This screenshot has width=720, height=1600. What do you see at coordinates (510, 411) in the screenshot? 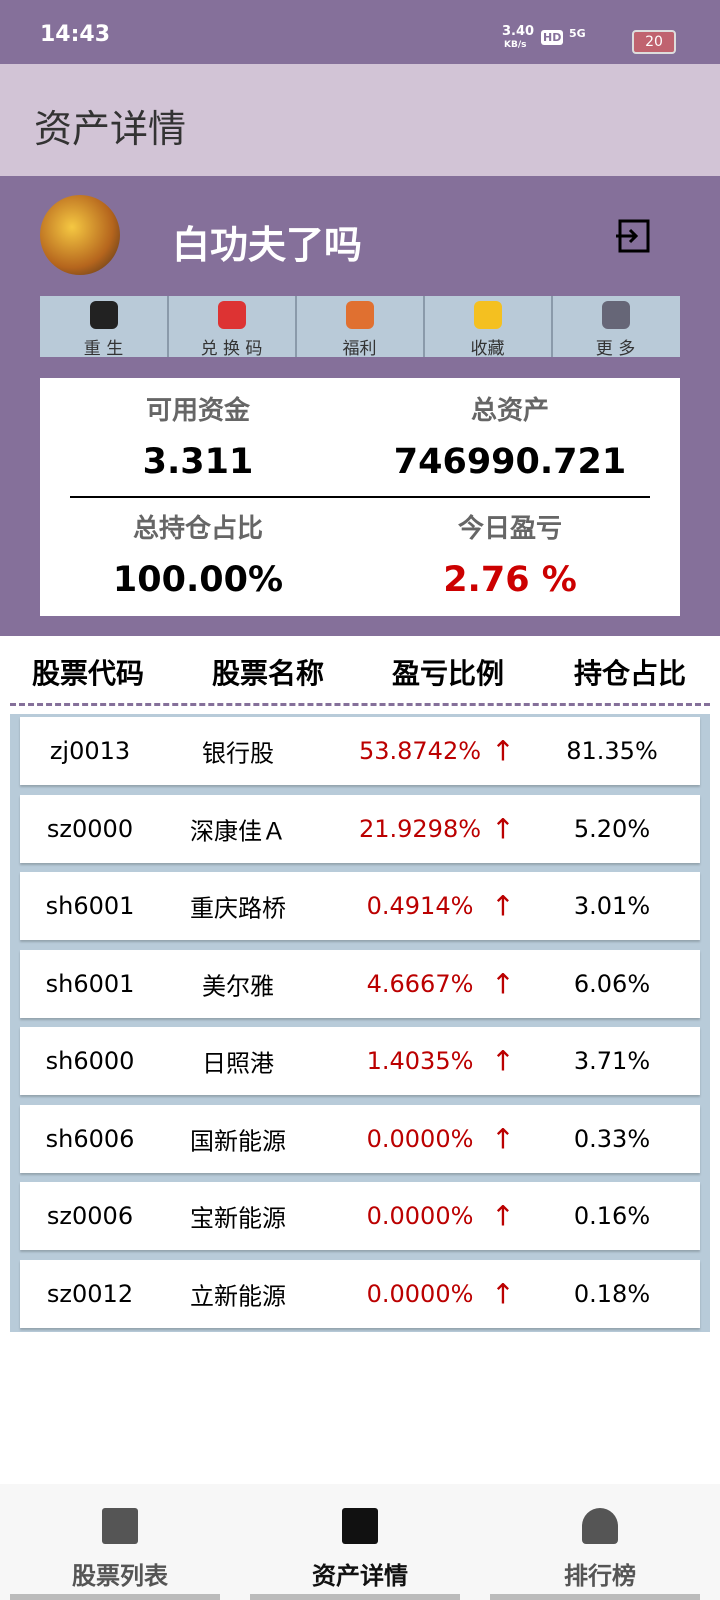
I see `stat-label: 总资产` at bounding box center [510, 411].